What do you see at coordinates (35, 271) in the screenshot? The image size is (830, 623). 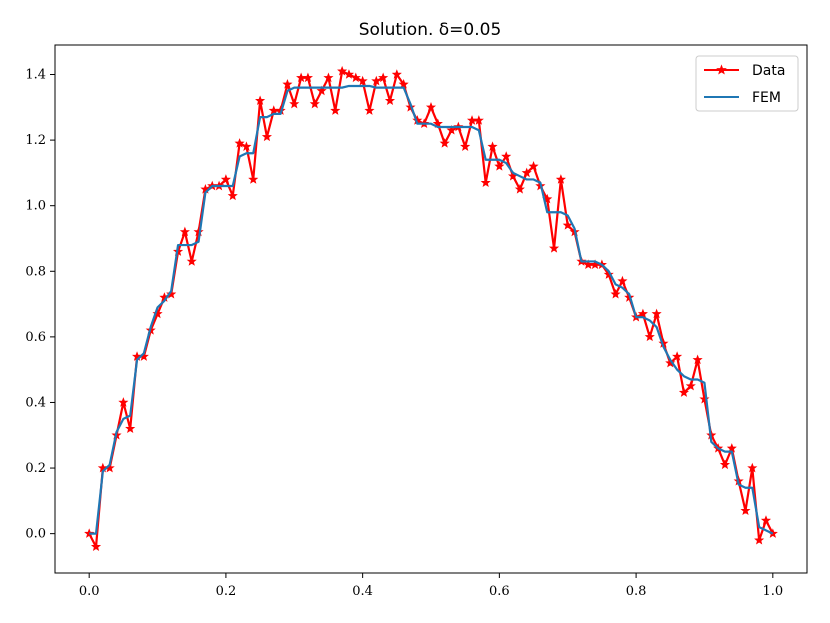 I see `y-tick-label: 0.8` at bounding box center [35, 271].